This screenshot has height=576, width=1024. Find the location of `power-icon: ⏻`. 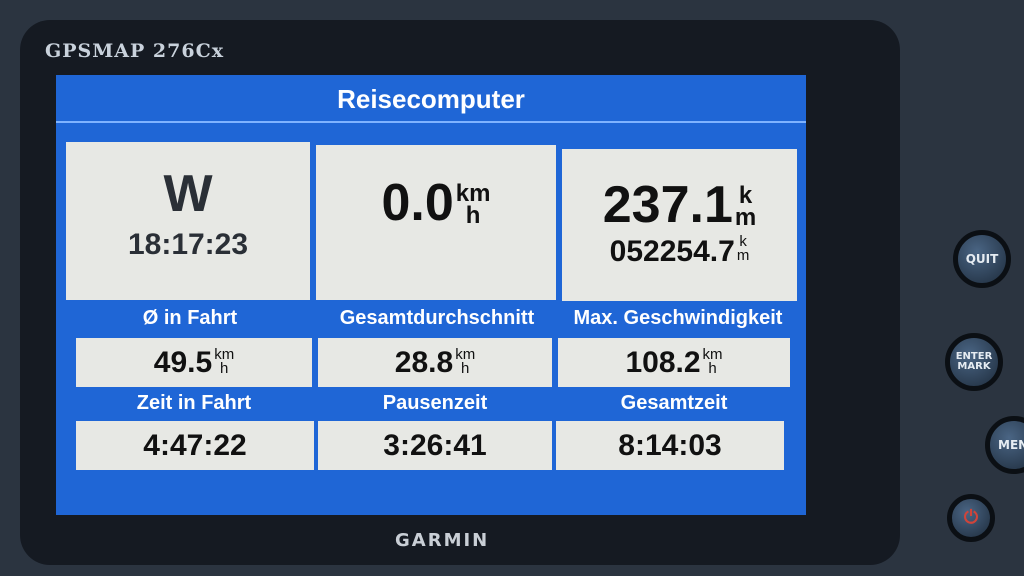

power-icon: ⏻ is located at coordinates (971, 517).